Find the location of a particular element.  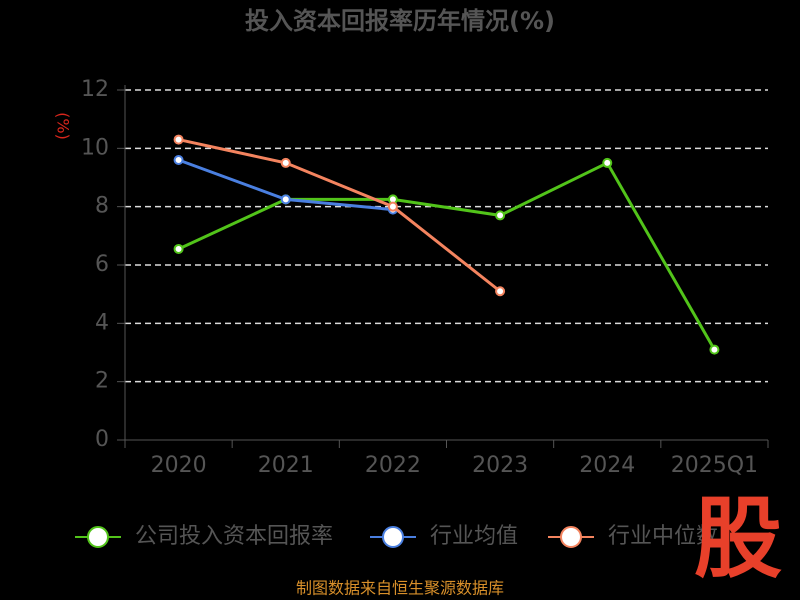

y-tick-label: 12 is located at coordinates (95, 89).